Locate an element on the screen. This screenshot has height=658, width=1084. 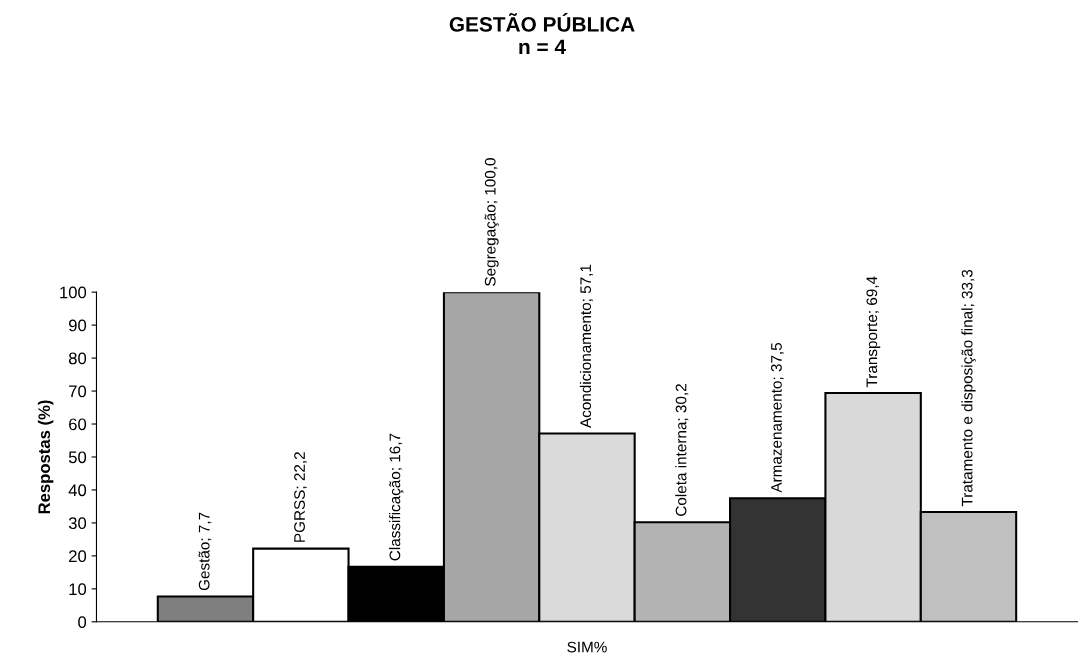
y-tick-label: 30 is located at coordinates (77, 523).